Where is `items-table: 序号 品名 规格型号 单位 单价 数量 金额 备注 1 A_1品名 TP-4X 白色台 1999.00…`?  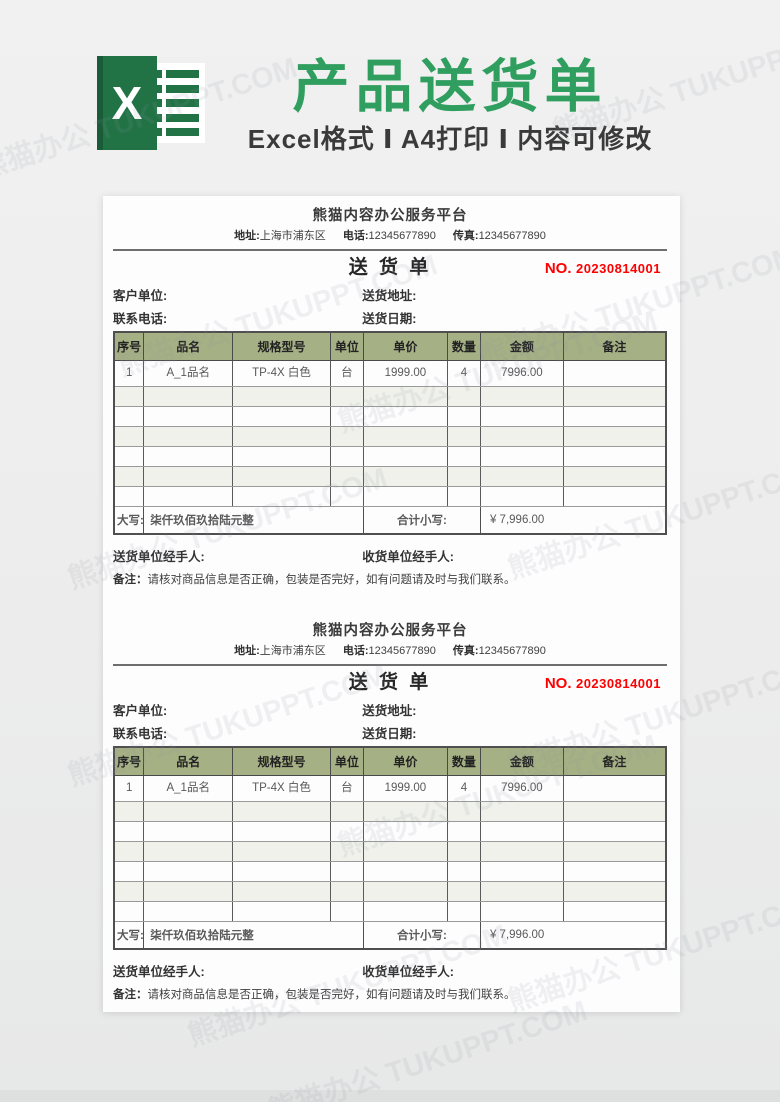 items-table: 序号 品名 规格型号 单位 单价 数量 金额 备注 1 A_1品名 TP-4X 白色台 1999.00… is located at coordinates (390, 848).